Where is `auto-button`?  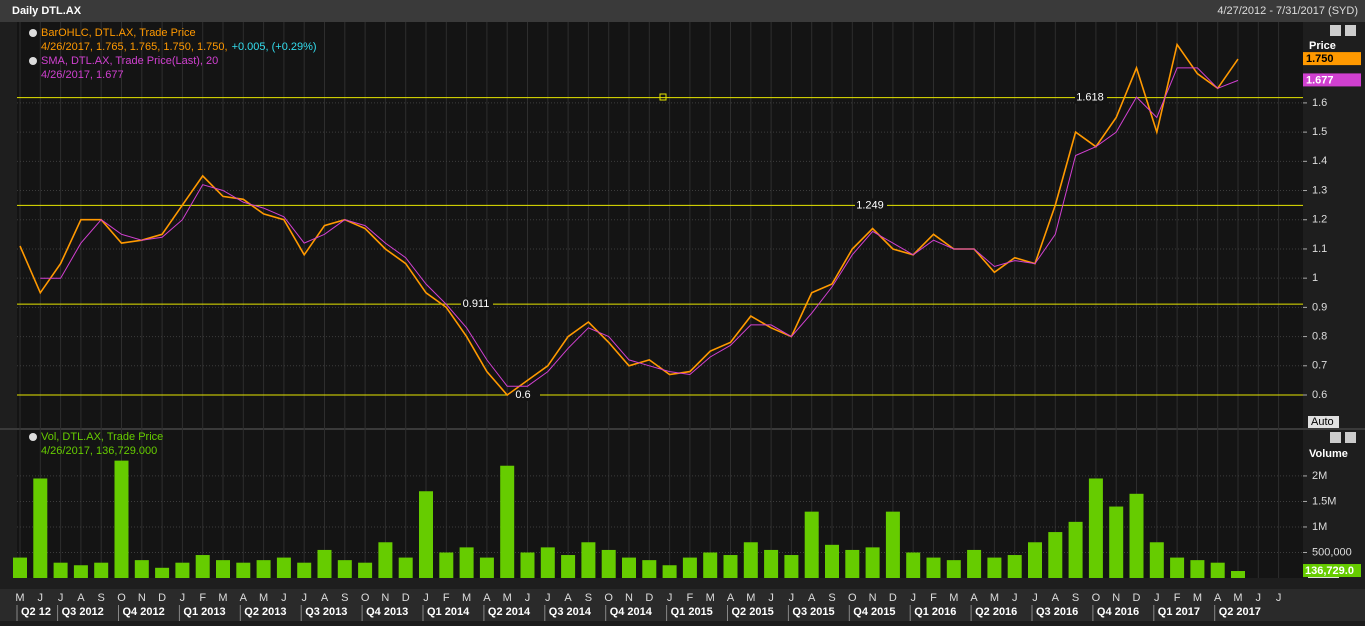 auto-button is located at coordinates (1323, 422).